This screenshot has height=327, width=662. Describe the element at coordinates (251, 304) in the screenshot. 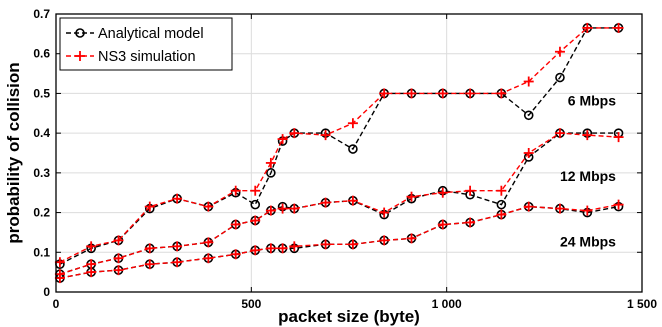

I see `x-tick-label: 500` at that location.